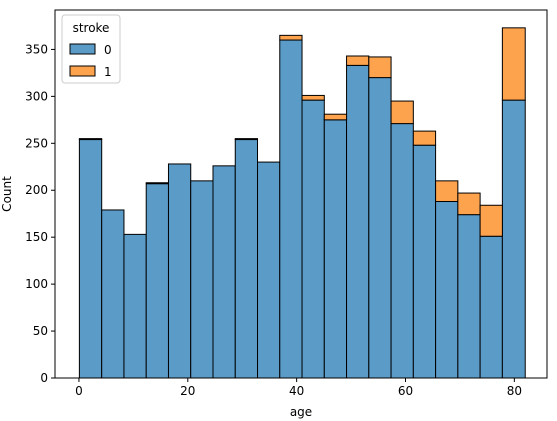 Image resolution: width=557 pixels, height=421 pixels. I want to click on y-tick-label: 150, so click(36, 237).